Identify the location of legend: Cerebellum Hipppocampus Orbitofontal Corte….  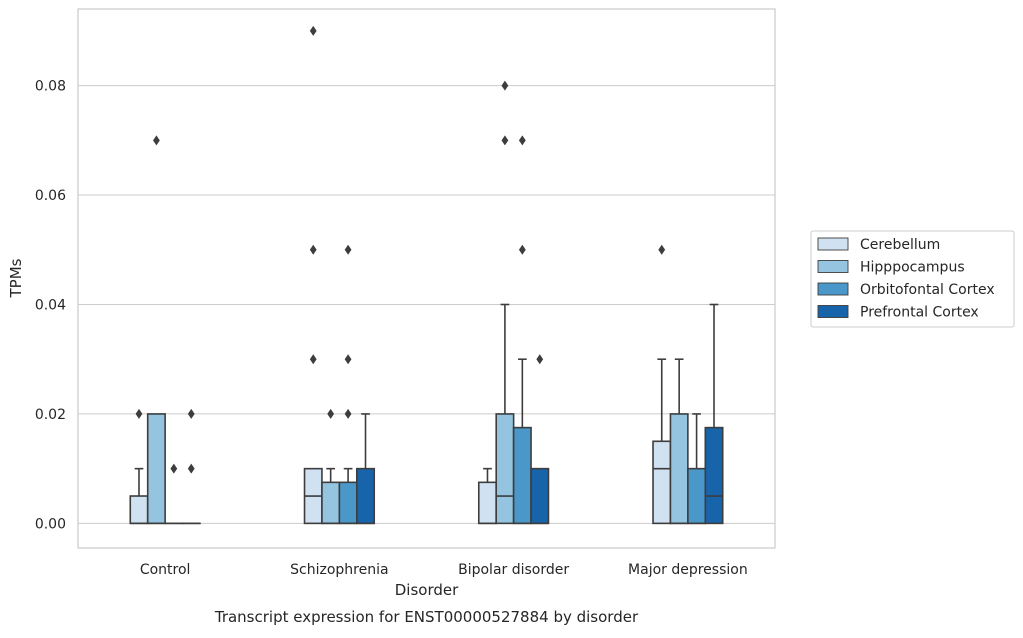
(912, 279).